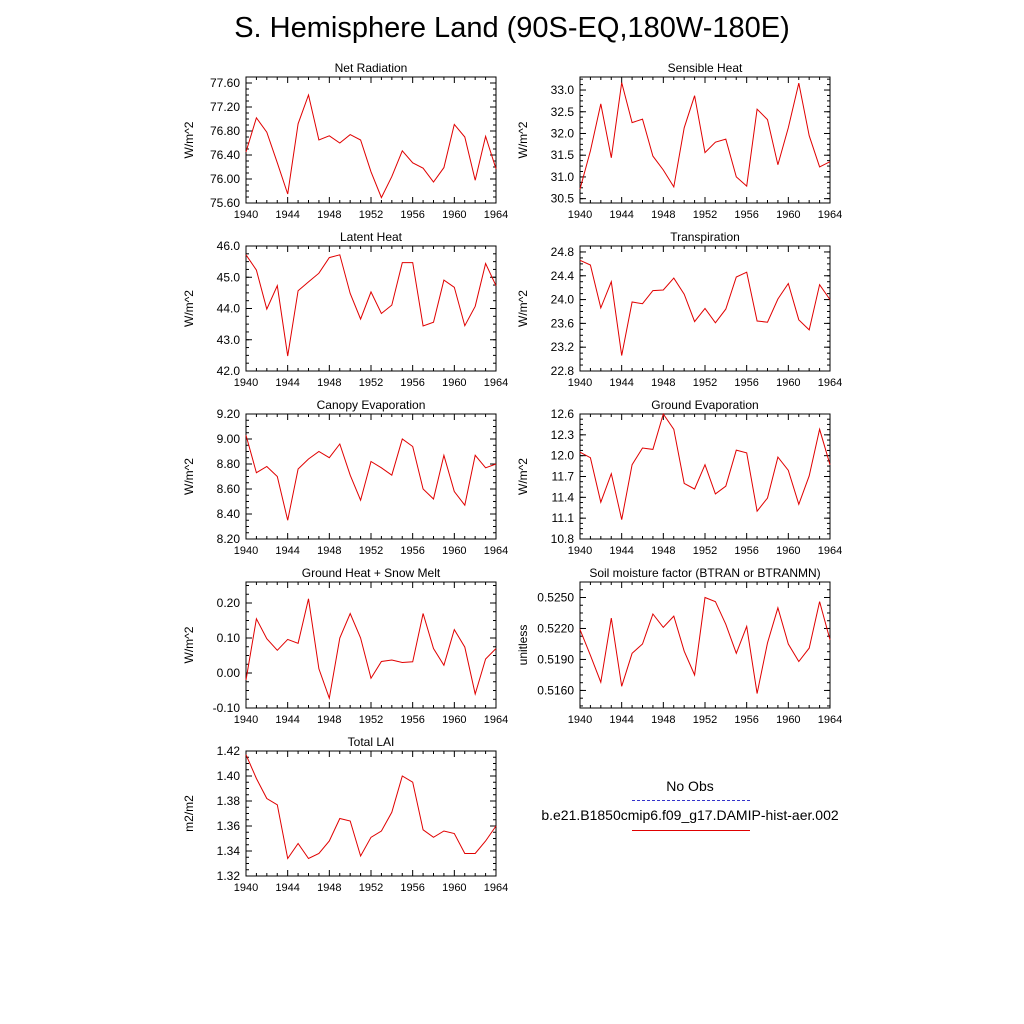 The width and height of the screenshot is (1024, 1024). What do you see at coordinates (229, 277) in the screenshot?
I see `y-tick-label: 45.0` at bounding box center [229, 277].